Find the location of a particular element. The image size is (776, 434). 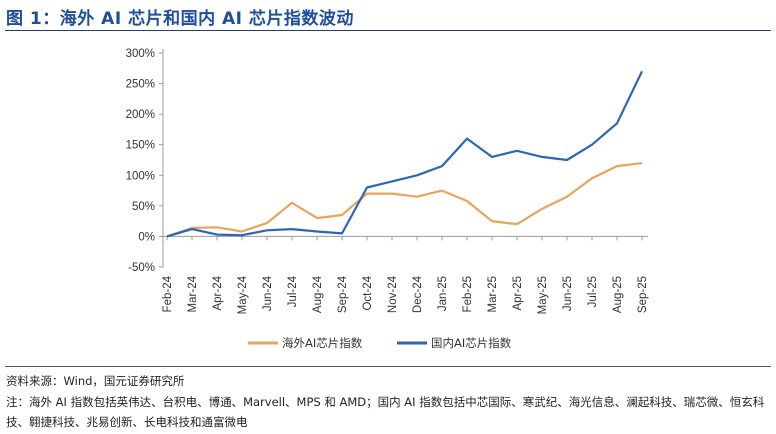

footer-divider is located at coordinates (388, 366).